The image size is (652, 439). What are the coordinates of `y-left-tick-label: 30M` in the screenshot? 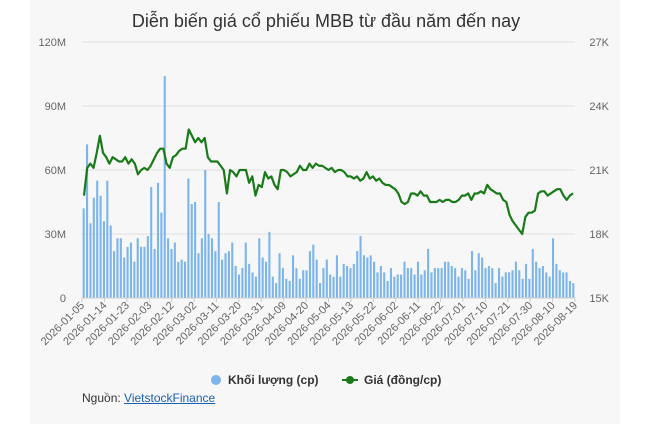 It's located at (55, 235).